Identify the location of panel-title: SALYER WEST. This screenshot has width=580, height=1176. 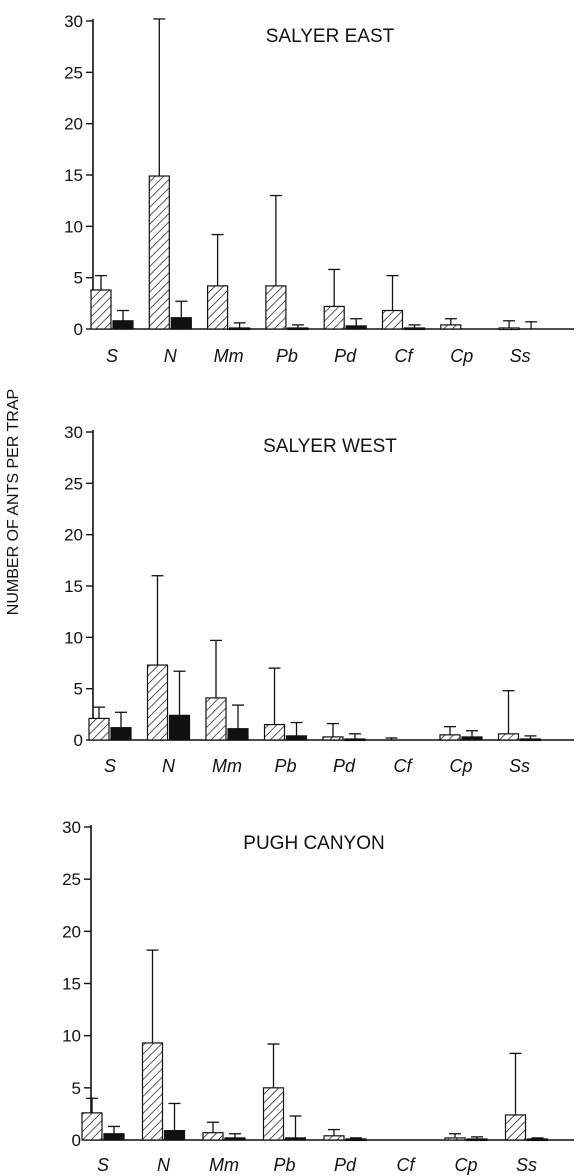
(330, 446).